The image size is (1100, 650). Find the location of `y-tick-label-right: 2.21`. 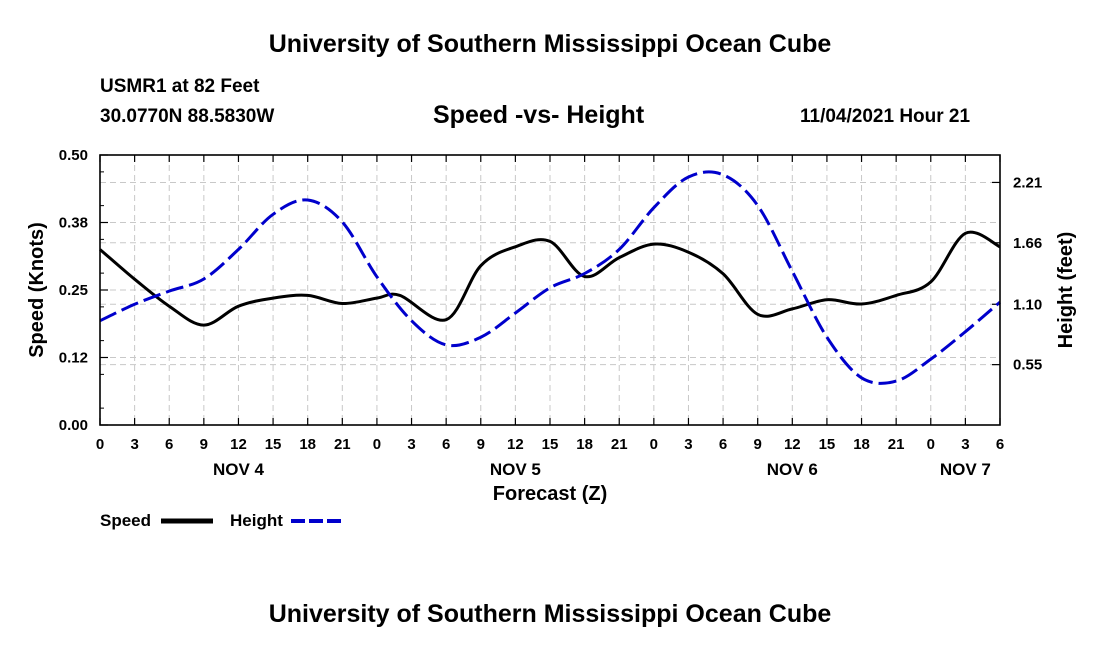

y-tick-label-right: 2.21 is located at coordinates (1027, 182).